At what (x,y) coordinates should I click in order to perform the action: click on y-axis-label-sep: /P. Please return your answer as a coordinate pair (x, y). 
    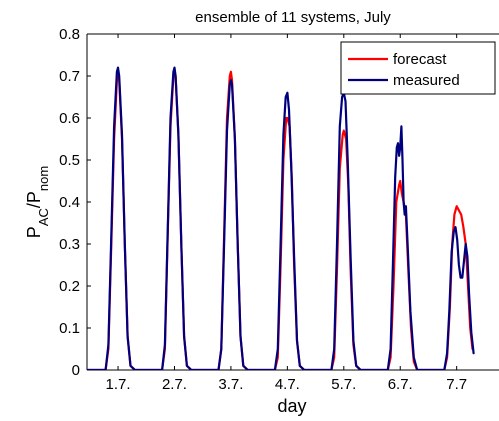
    Looking at the image, I should click on (34, 199).